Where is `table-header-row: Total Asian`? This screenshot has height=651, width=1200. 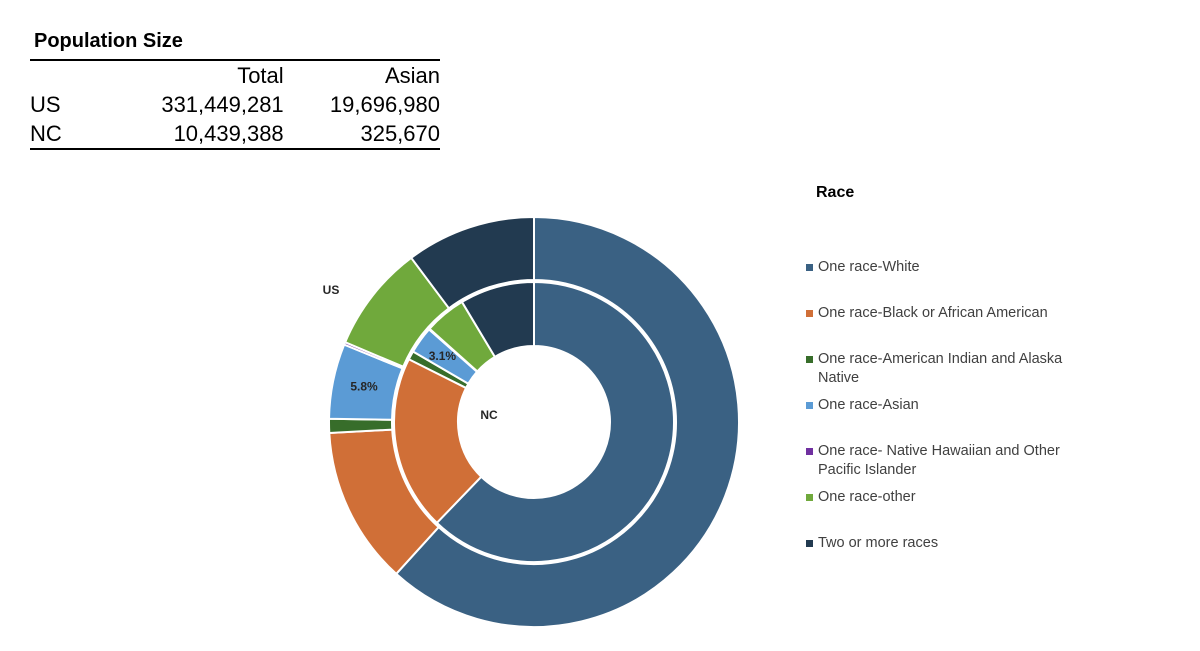
table-header-row: Total Asian is located at coordinates (235, 75).